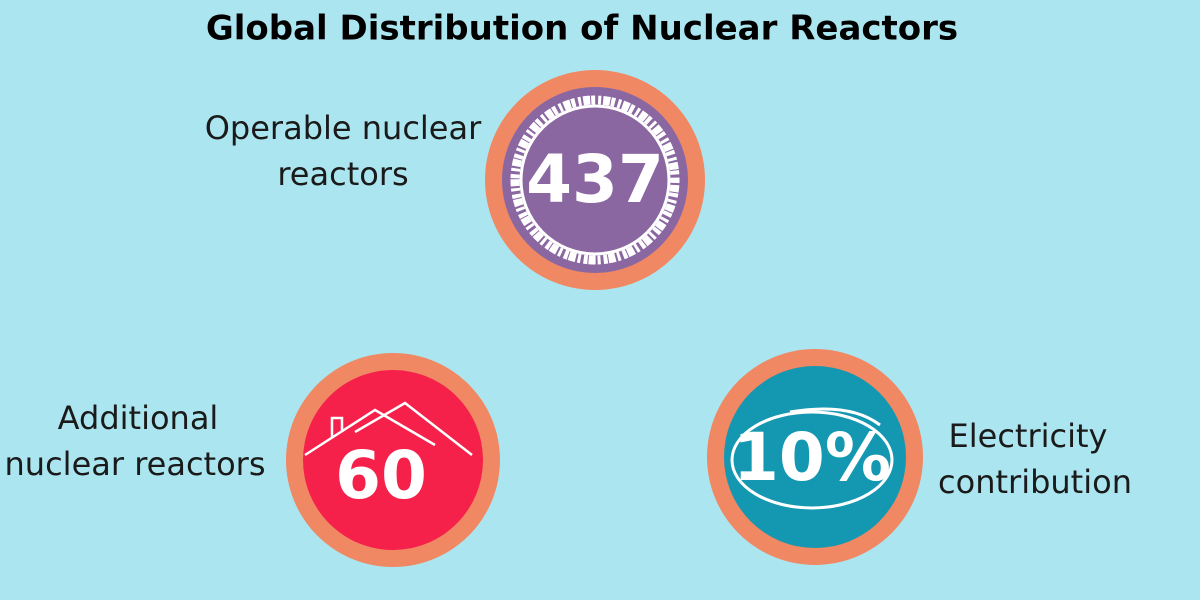 The width and height of the screenshot is (1200, 600). I want to click on label: contribution, so click(1035, 482).